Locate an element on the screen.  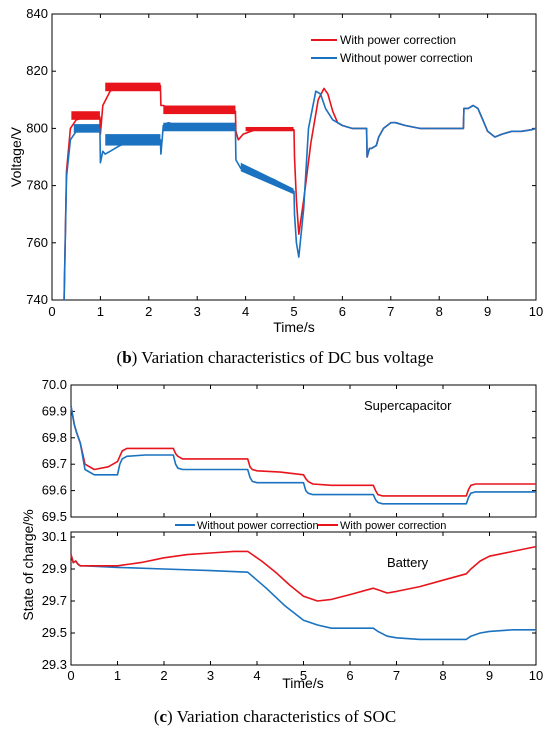
caption-c: (c) Variation characteristics of SOC is located at coordinates (275, 716).